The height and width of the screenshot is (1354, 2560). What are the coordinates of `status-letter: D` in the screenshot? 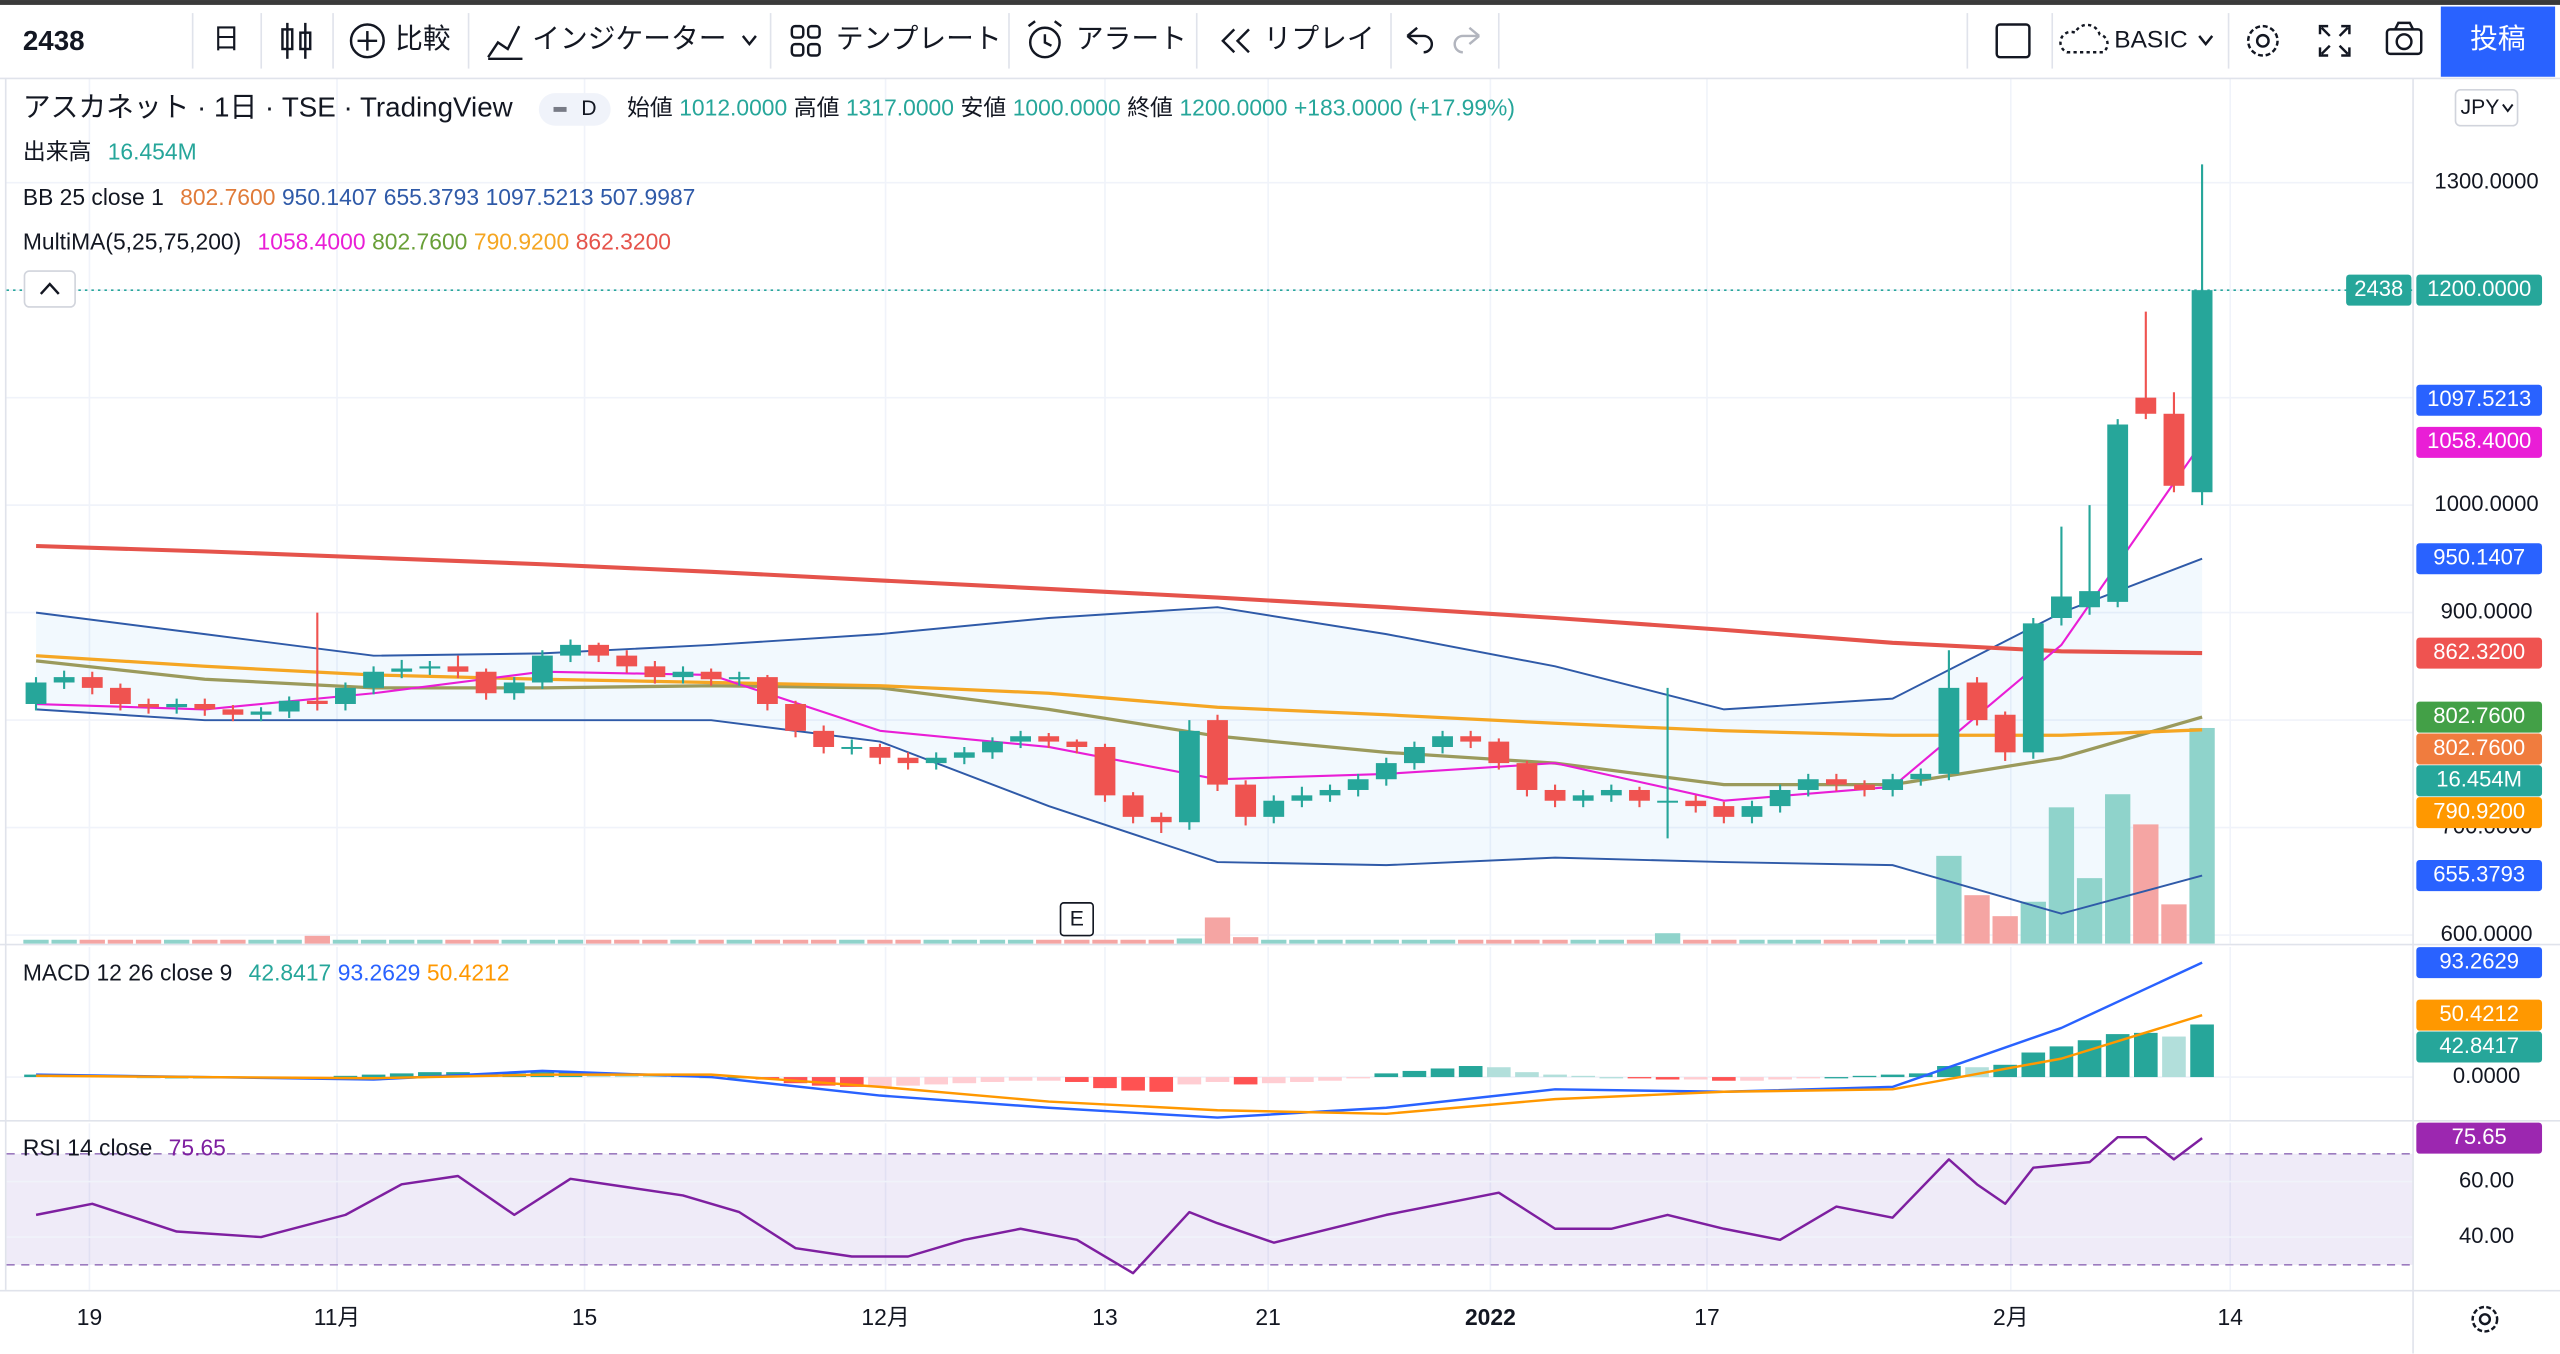 It's located at (588, 108).